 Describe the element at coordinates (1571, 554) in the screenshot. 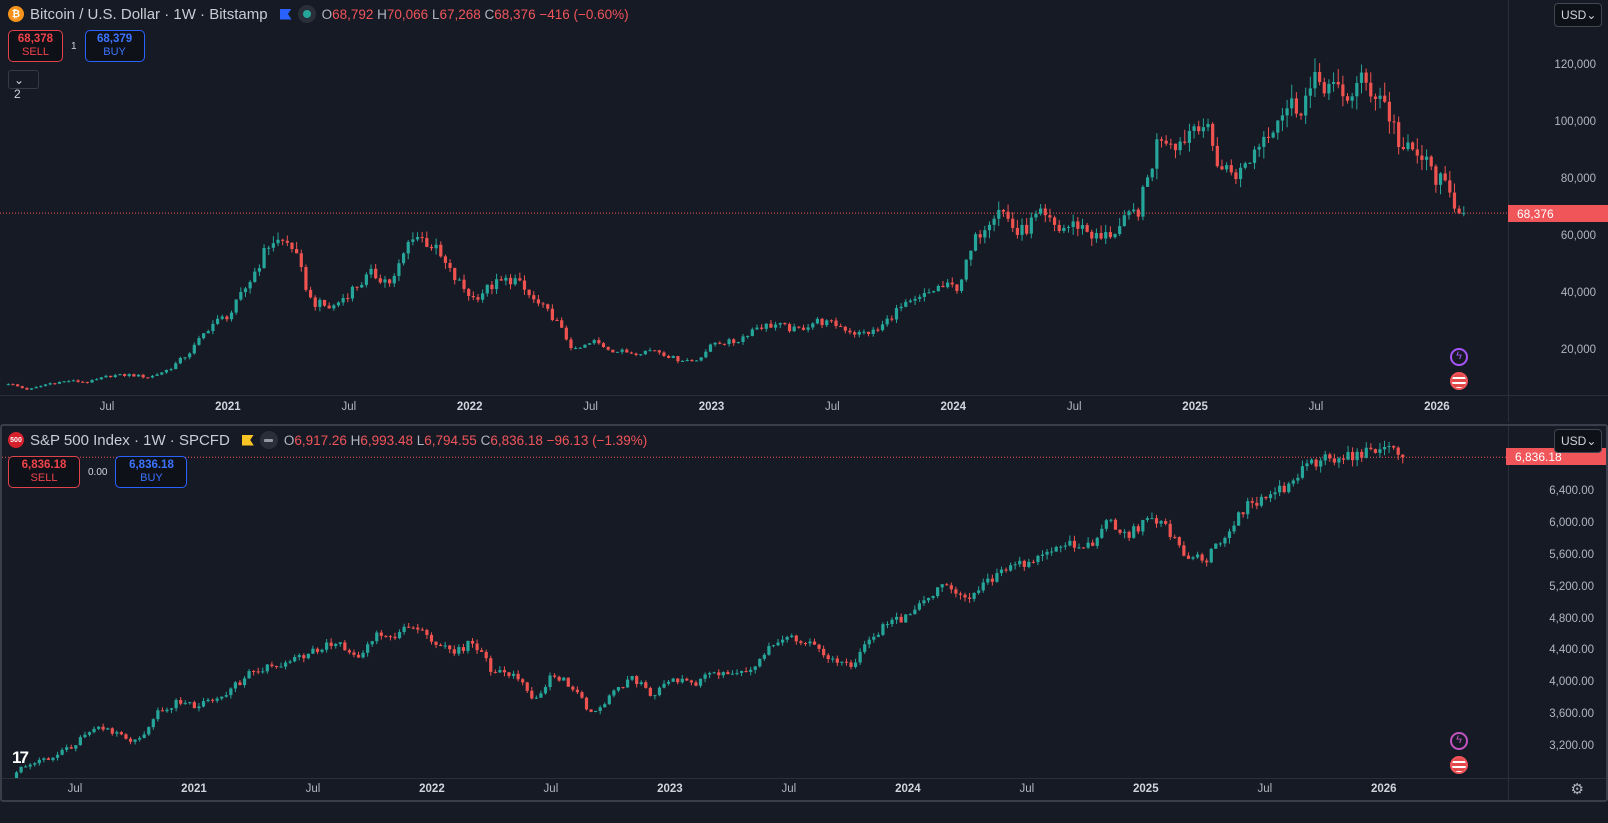

I see `y-tick-label: 5,600.00` at that location.